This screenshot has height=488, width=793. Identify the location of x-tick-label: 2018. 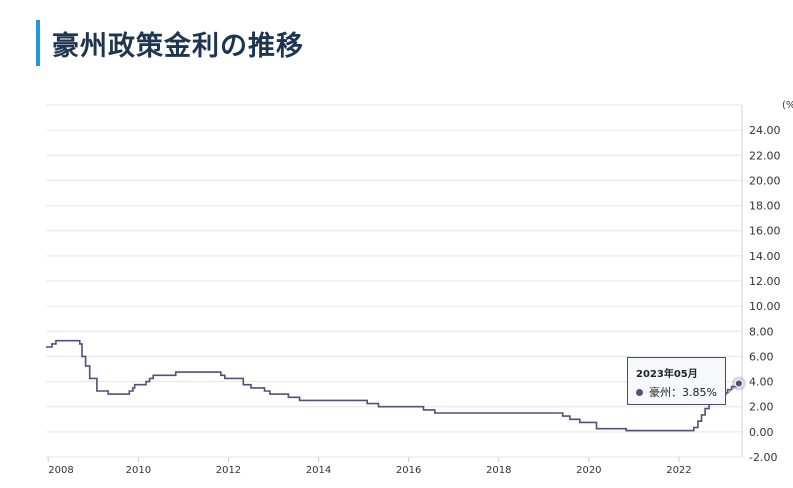
(498, 470).